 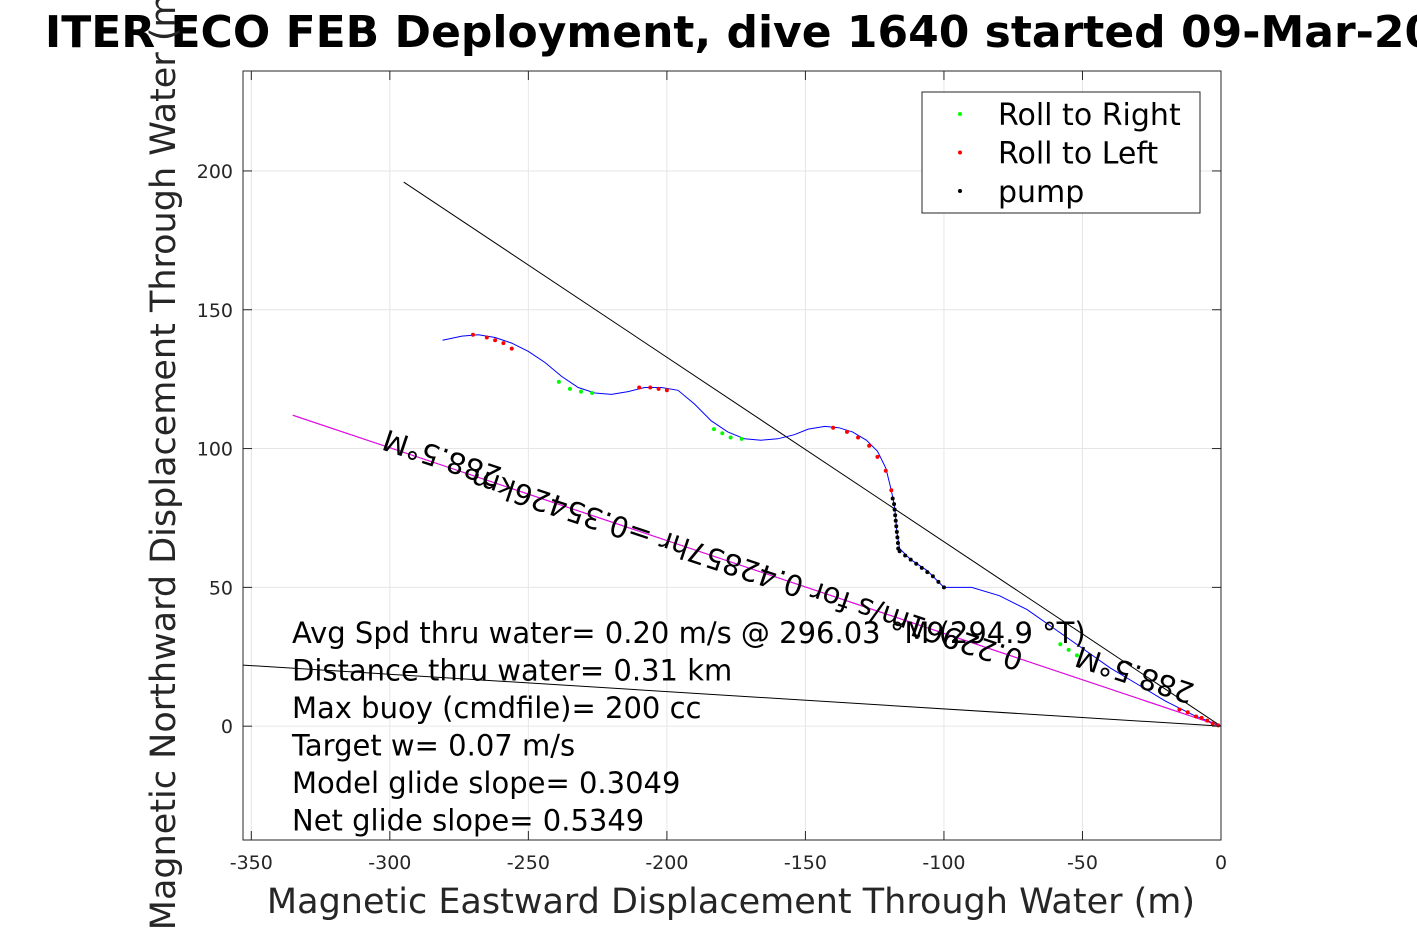 I want to click on x-tick-label-0: -350, so click(x=251, y=863).